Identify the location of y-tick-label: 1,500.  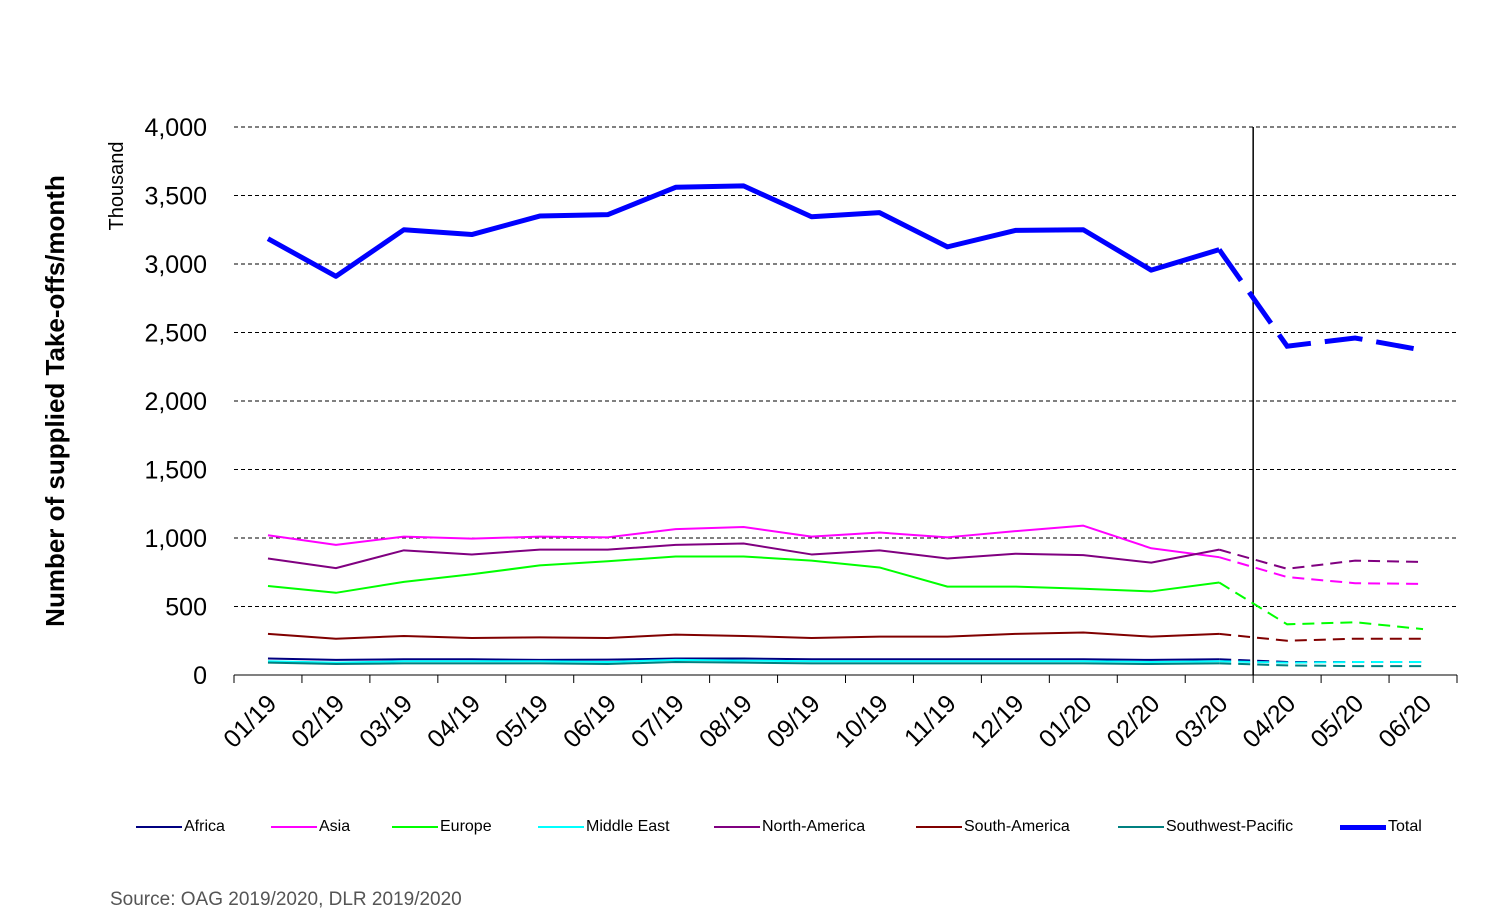
(175, 471).